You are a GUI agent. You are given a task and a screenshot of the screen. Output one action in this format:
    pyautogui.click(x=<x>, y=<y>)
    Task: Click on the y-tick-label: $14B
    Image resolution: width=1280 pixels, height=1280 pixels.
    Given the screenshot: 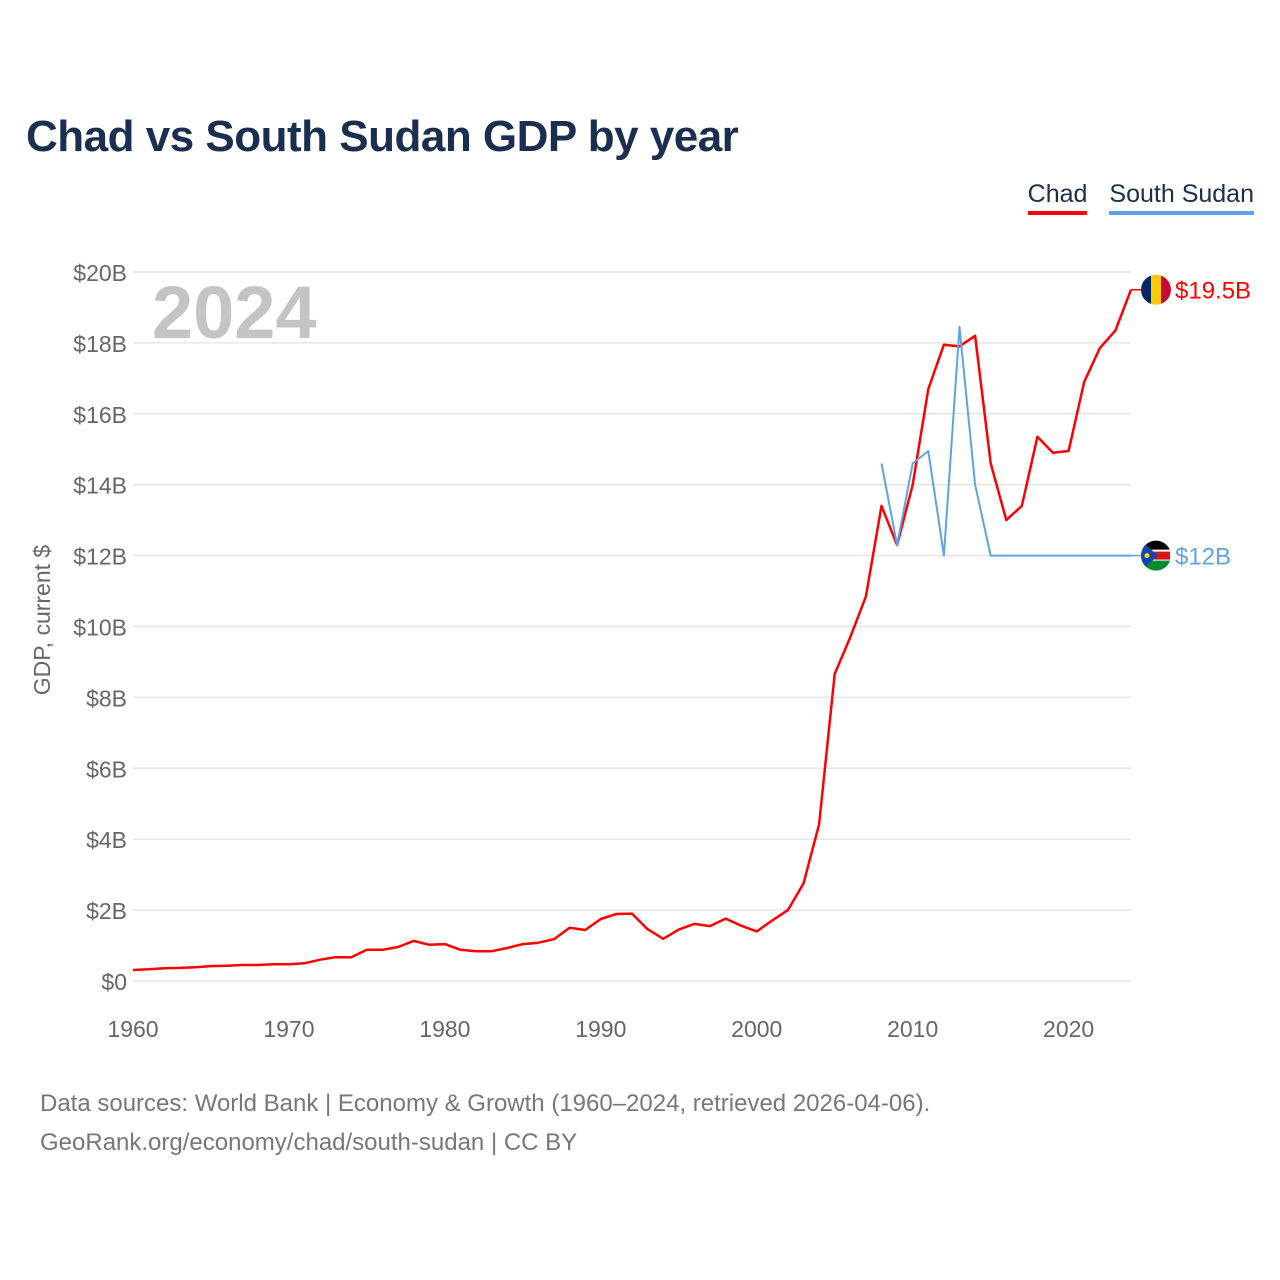 What is the action you would take?
    pyautogui.click(x=100, y=486)
    